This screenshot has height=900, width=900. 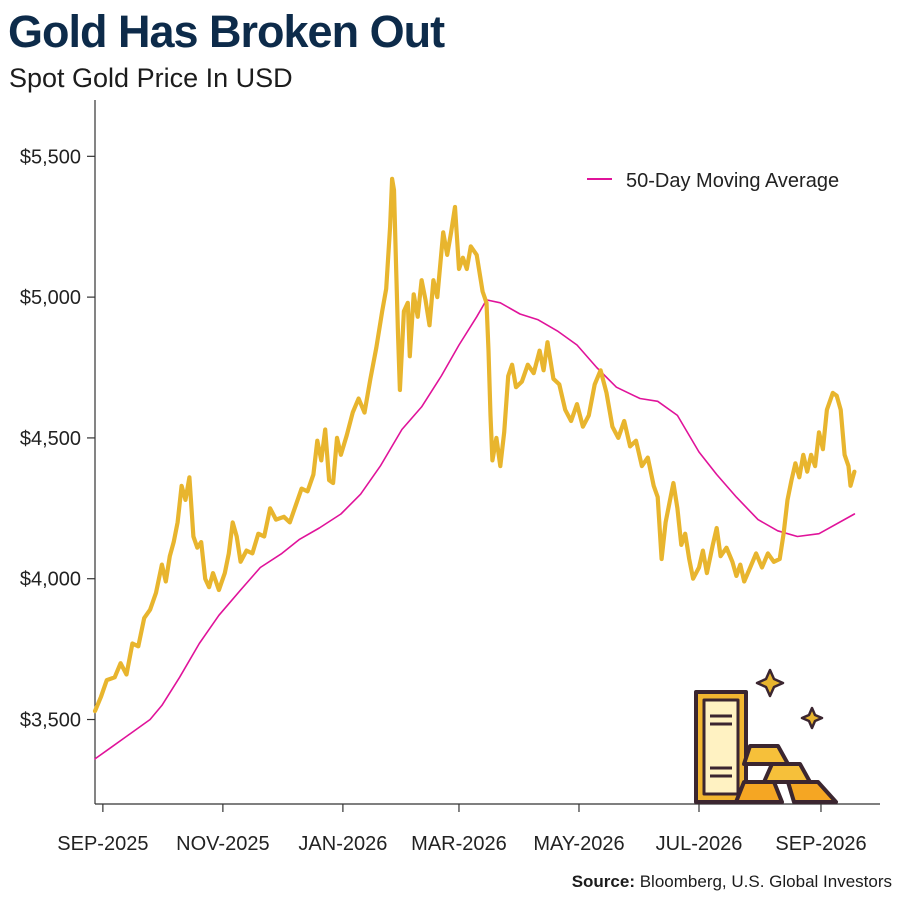 I want to click on legend-label-ma50: 50-Day Moving Average, so click(x=732, y=181).